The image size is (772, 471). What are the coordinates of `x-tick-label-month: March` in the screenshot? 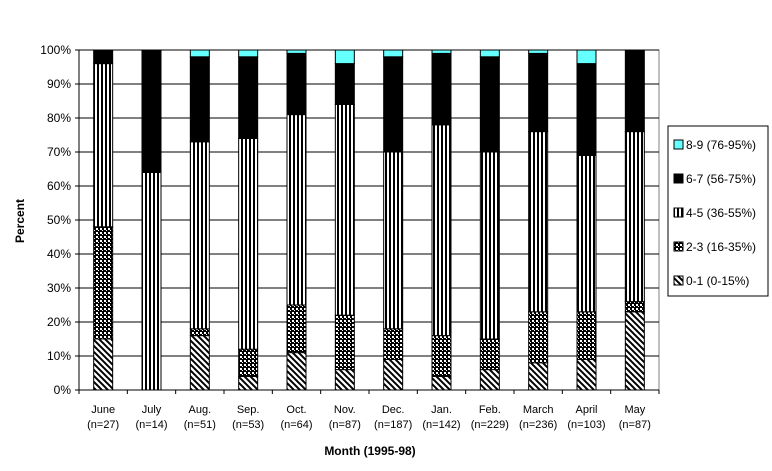 It's located at (538, 410).